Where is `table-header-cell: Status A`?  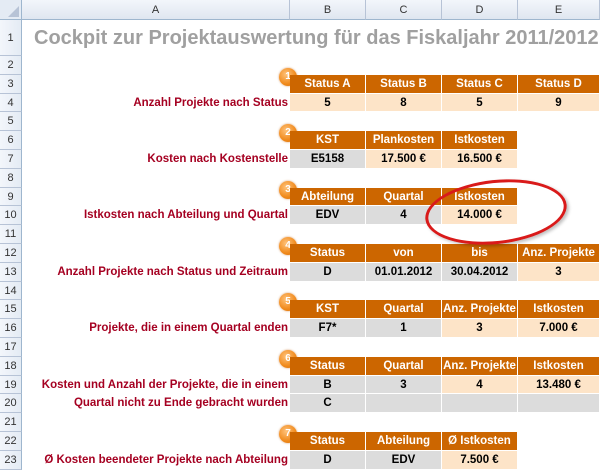 table-header-cell: Status A is located at coordinates (328, 84).